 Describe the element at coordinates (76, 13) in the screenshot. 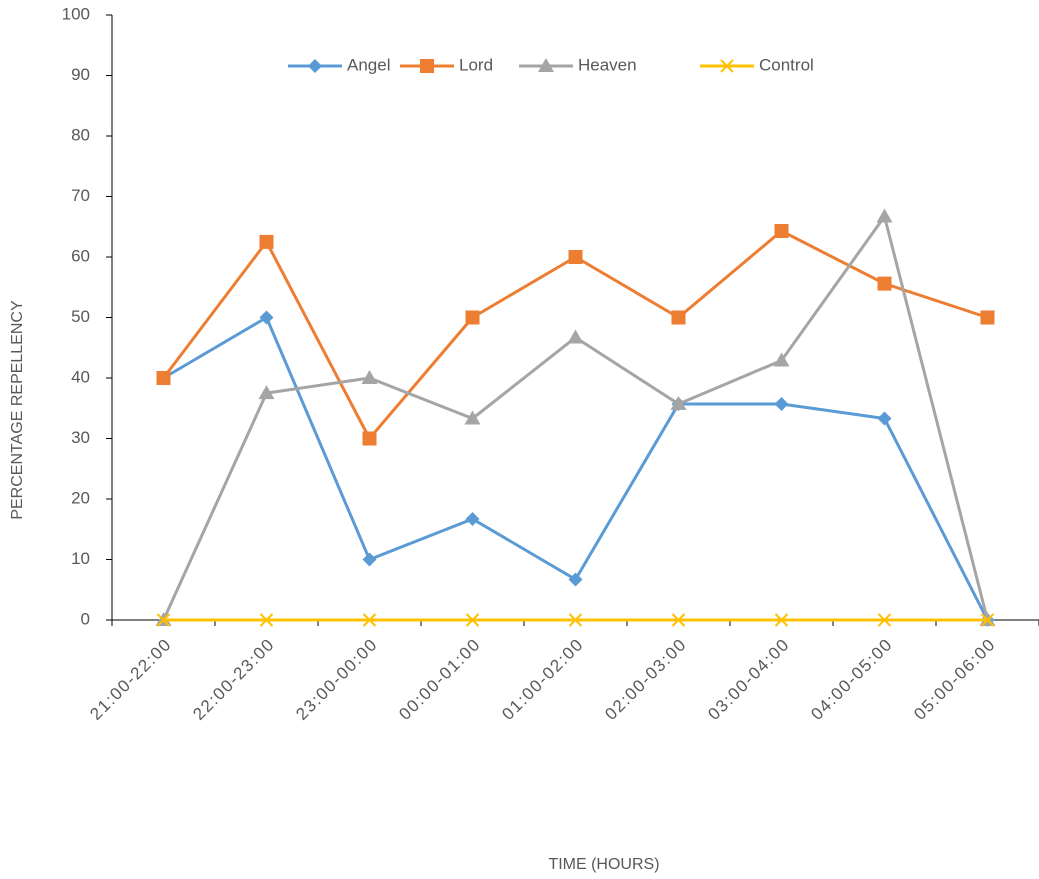

I see `y-tick-label: 100` at that location.